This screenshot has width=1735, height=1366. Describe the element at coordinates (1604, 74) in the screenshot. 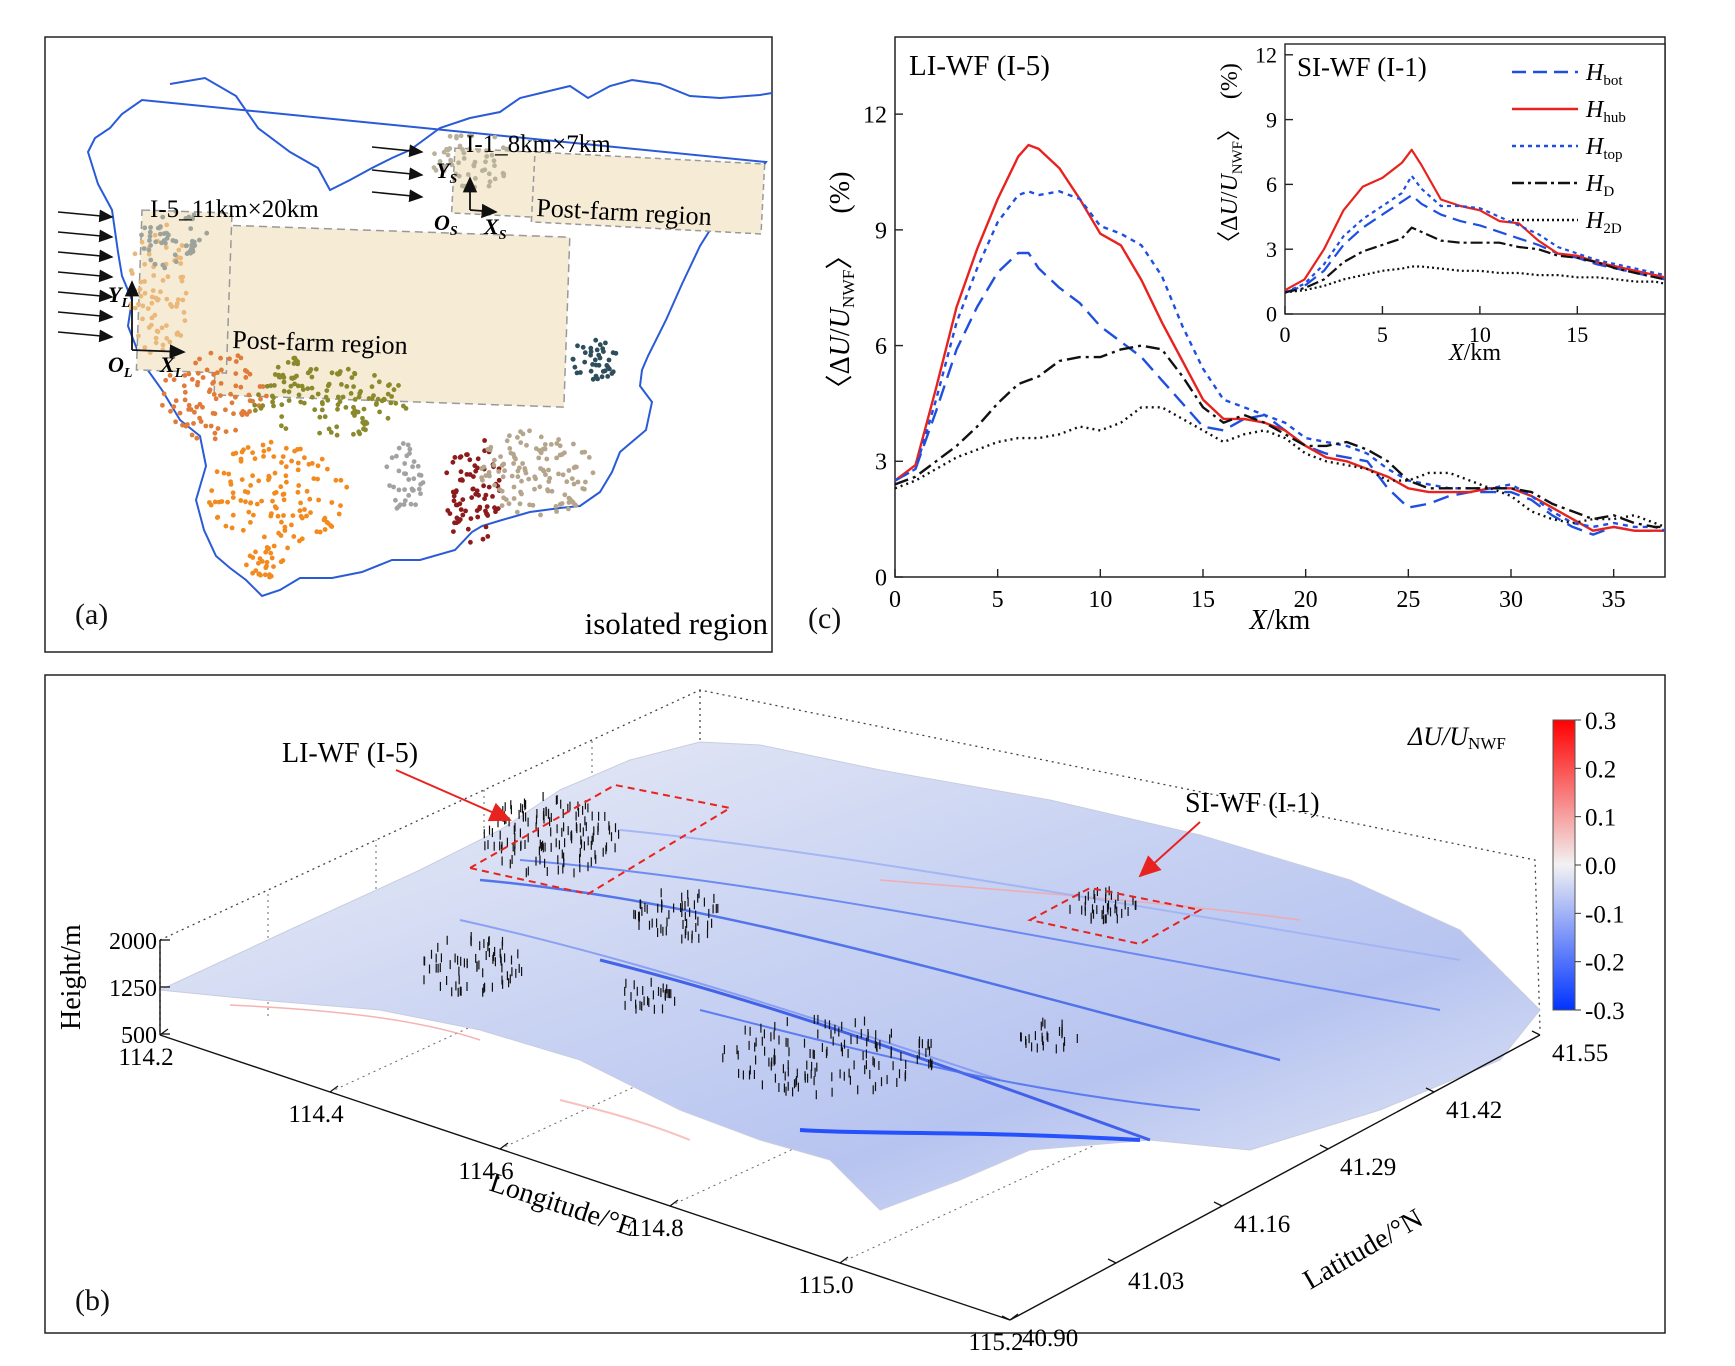

I see `legend-label-bot: Hbot` at that location.